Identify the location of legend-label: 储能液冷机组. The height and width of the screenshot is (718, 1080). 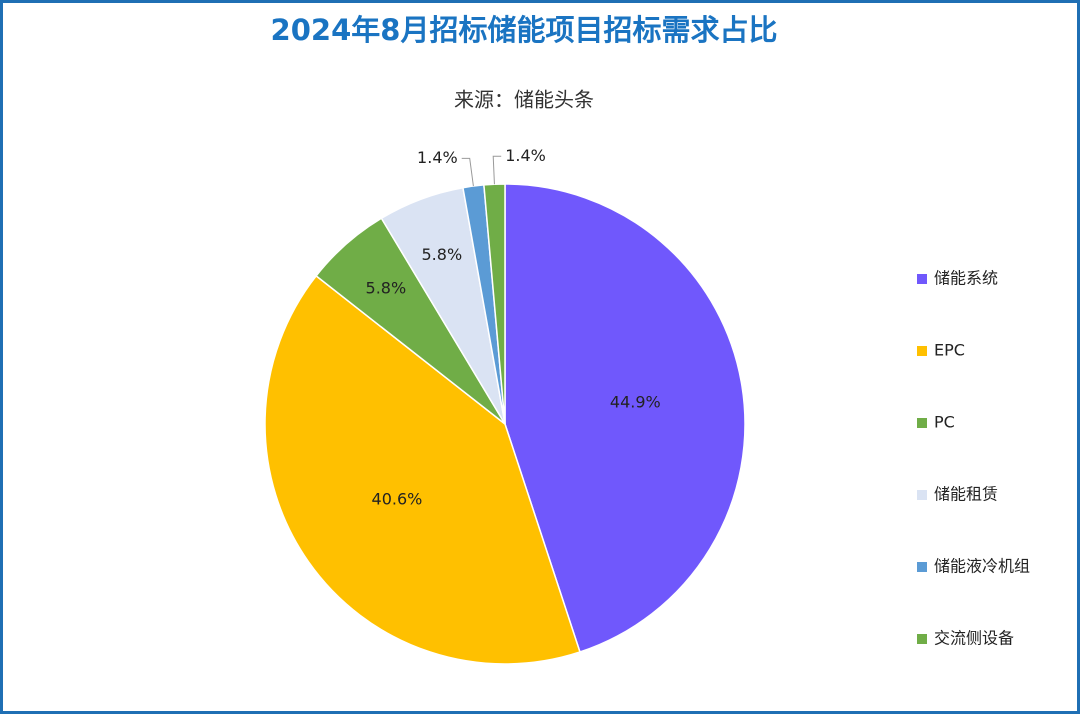
(982, 566).